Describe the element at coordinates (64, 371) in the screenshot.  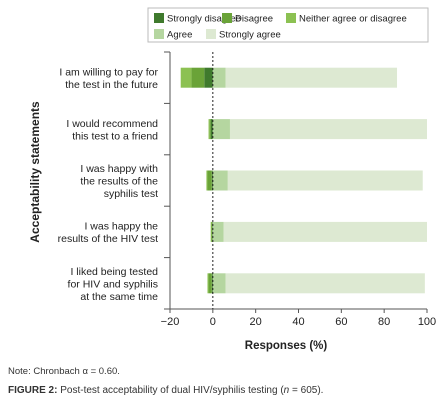
I see `figure-note: Note: Chronbach α = 0.60.` at that location.